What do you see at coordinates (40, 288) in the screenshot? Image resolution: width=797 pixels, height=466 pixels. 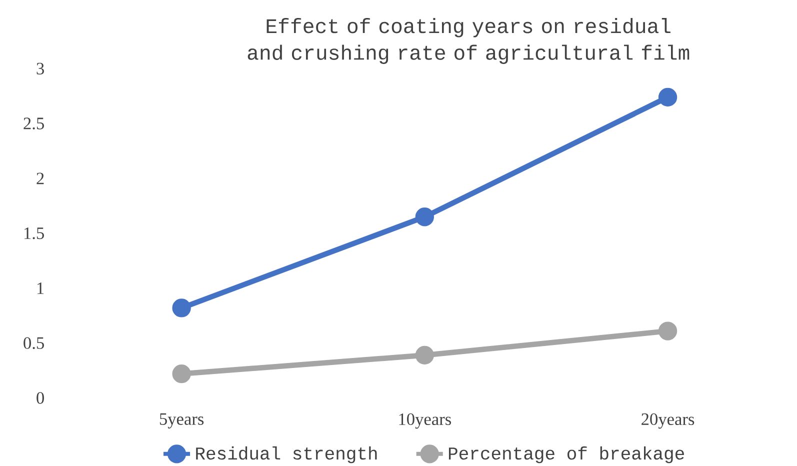 I see `y-tick-label: 1` at bounding box center [40, 288].